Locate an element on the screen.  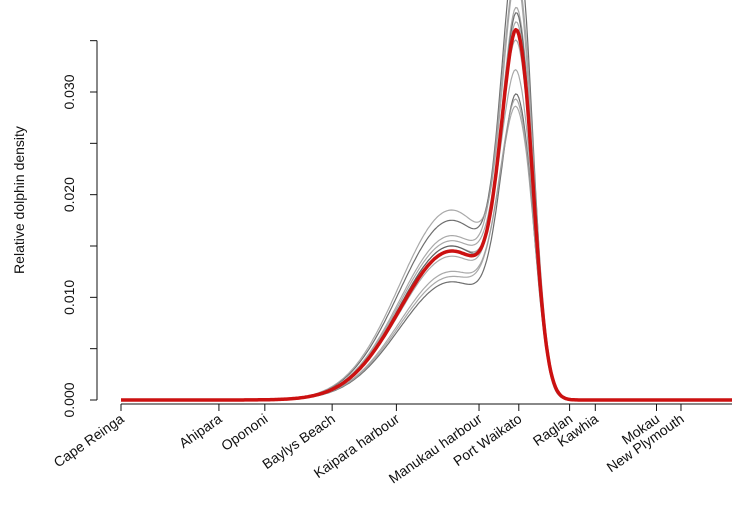
y-axis: 0.000 0.010 0.020 0.030 is located at coordinates (79, 229).